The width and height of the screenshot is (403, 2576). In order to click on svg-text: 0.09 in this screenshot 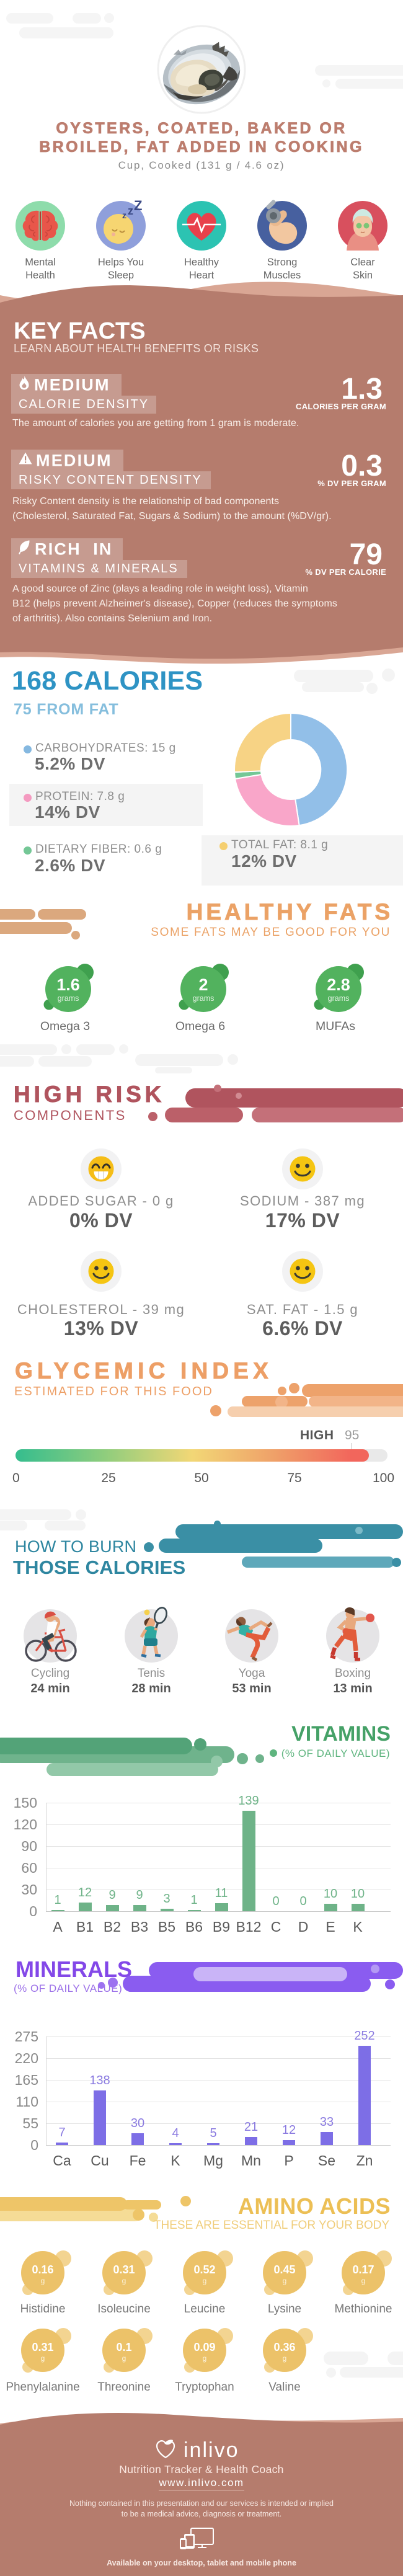, I will do `click(204, 2347)`.